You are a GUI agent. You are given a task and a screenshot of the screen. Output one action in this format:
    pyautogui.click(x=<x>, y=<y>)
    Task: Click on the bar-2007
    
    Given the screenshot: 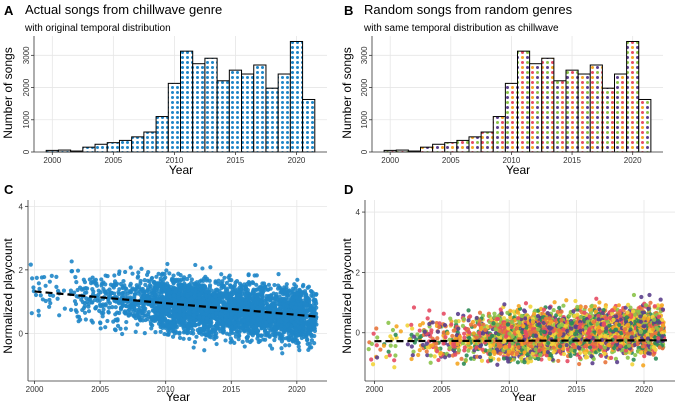 What is the action you would take?
    pyautogui.click(x=138, y=144)
    